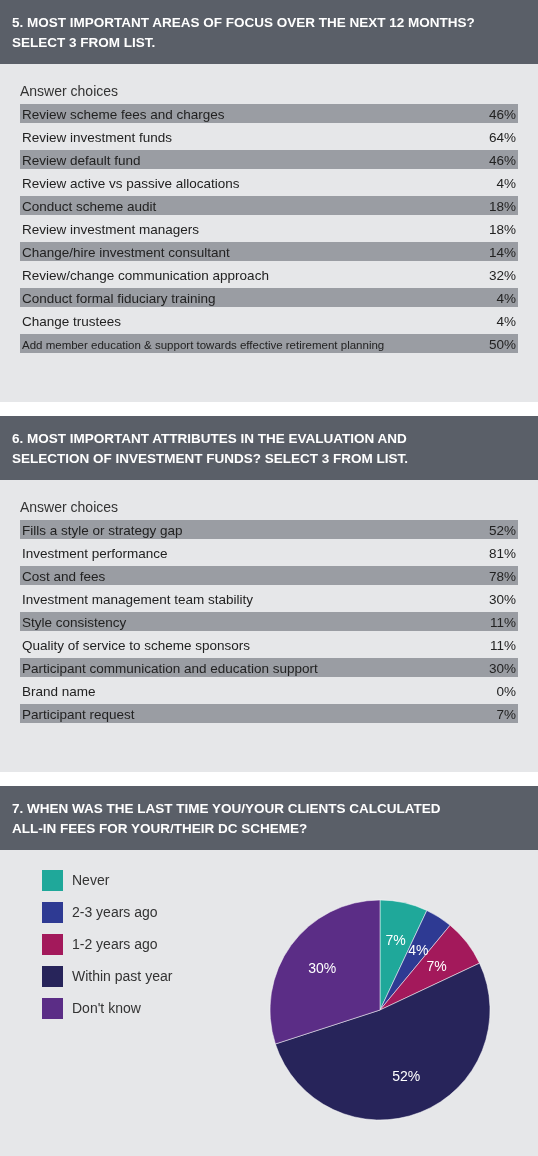 The image size is (538, 1156). Describe the element at coordinates (115, 944) in the screenshot. I see `legend-label: 1-2 years ago` at that location.